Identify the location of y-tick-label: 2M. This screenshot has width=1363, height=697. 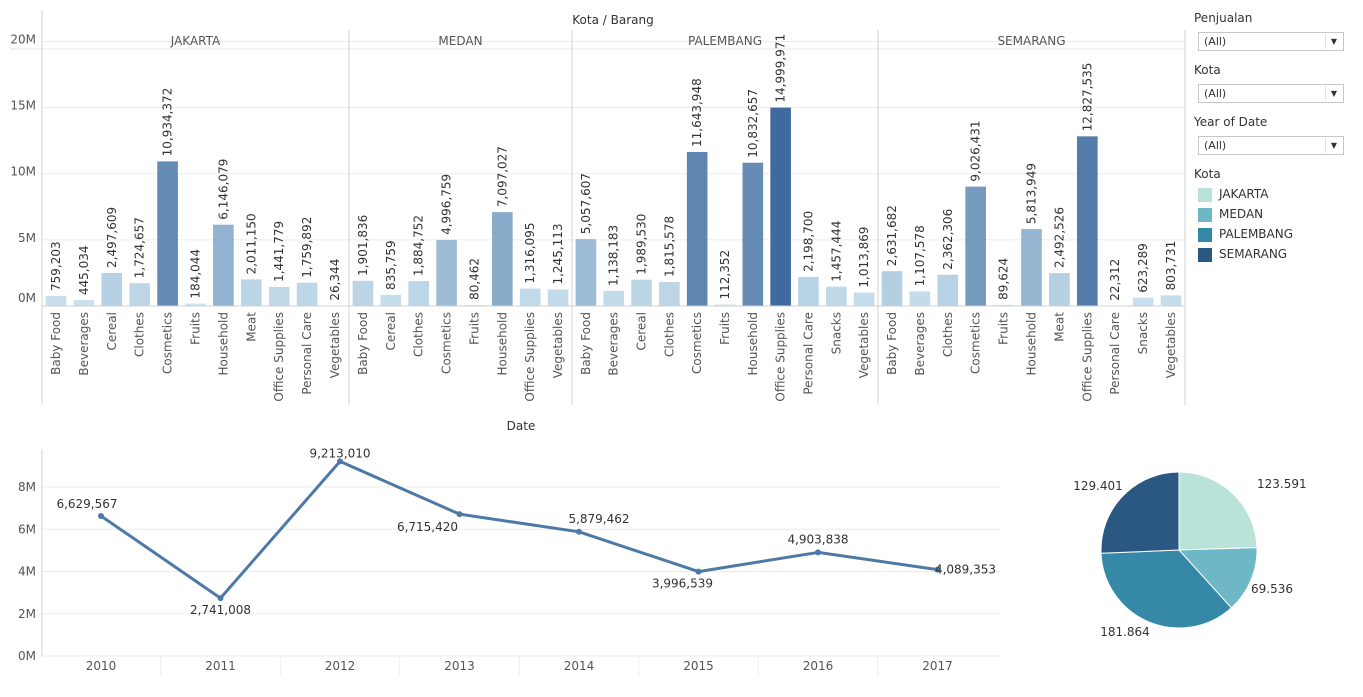
(27, 614).